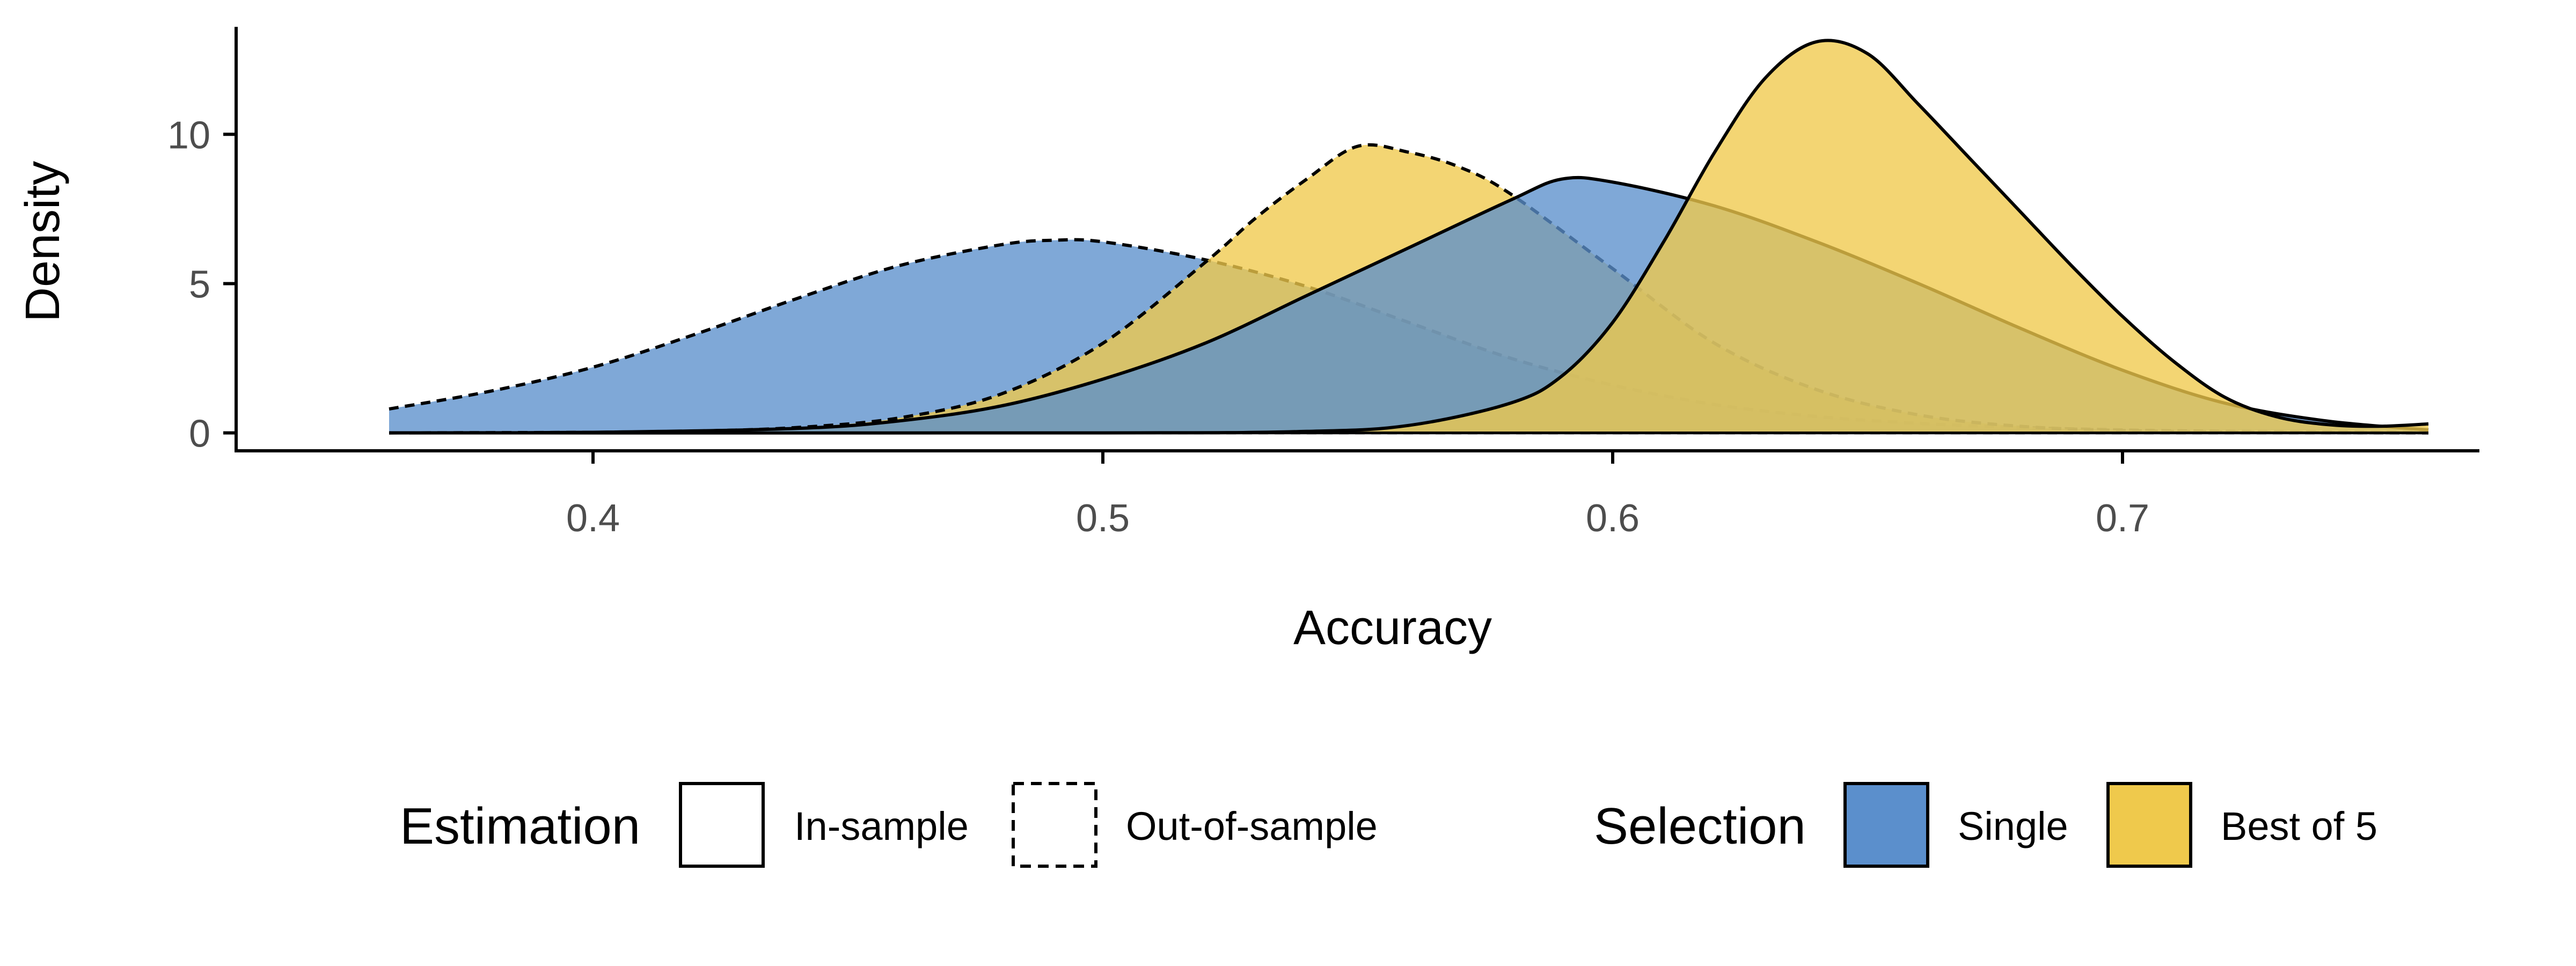 This screenshot has width=2576, height=966. I want to click on x-tick-label: 0.4, so click(593, 518).